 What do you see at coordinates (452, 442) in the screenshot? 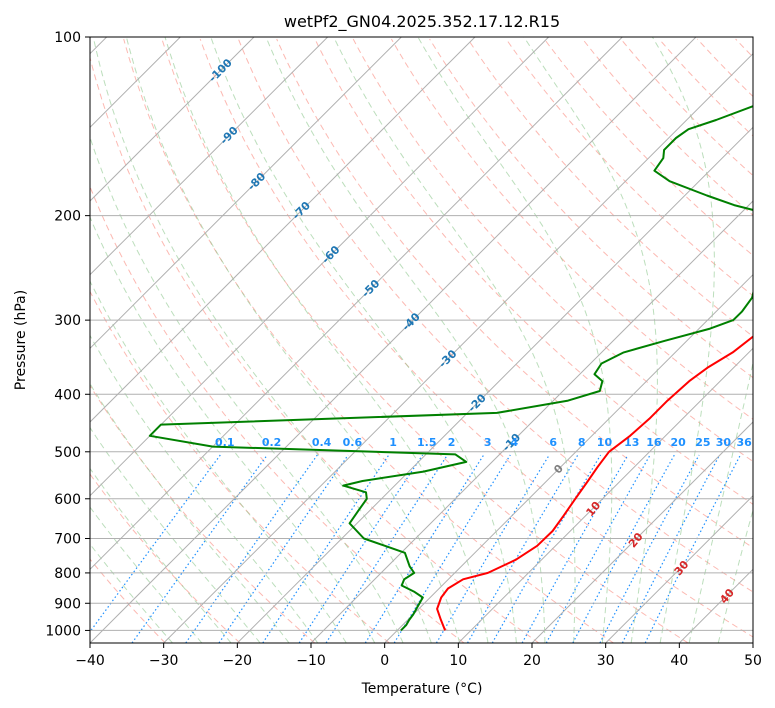
I see `mixing-ratio-label: 2` at bounding box center [452, 442].